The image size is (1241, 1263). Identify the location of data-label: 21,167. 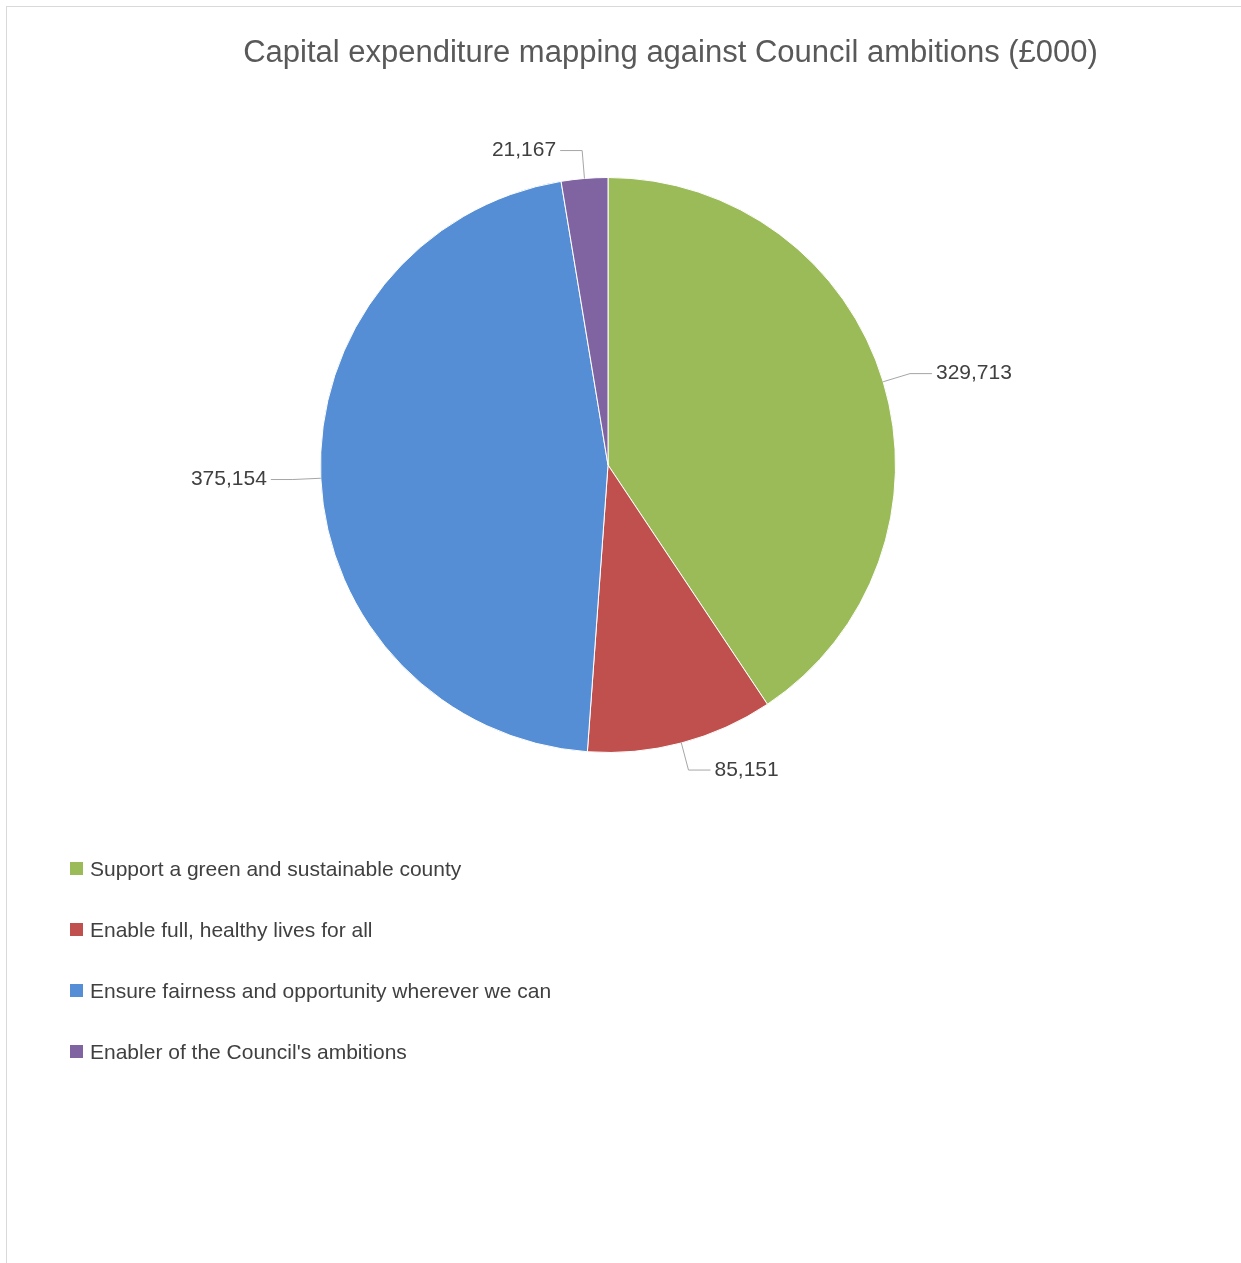
(524, 149).